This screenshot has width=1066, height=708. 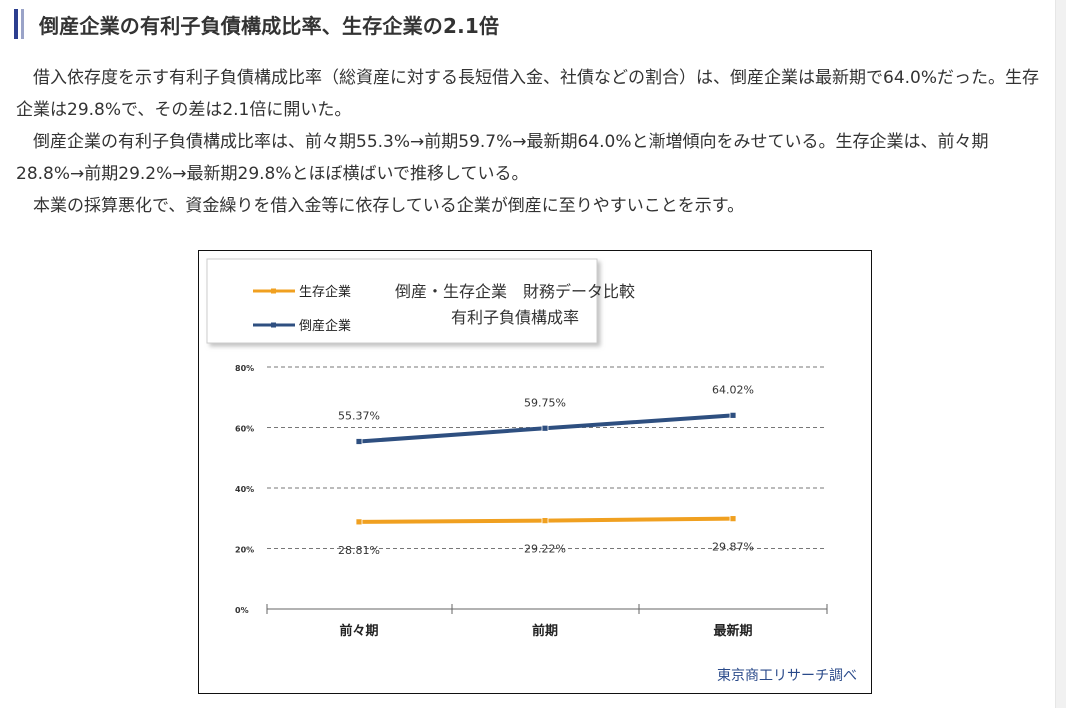 What do you see at coordinates (244, 368) in the screenshot?
I see `y-tick-label-4: 80%` at bounding box center [244, 368].